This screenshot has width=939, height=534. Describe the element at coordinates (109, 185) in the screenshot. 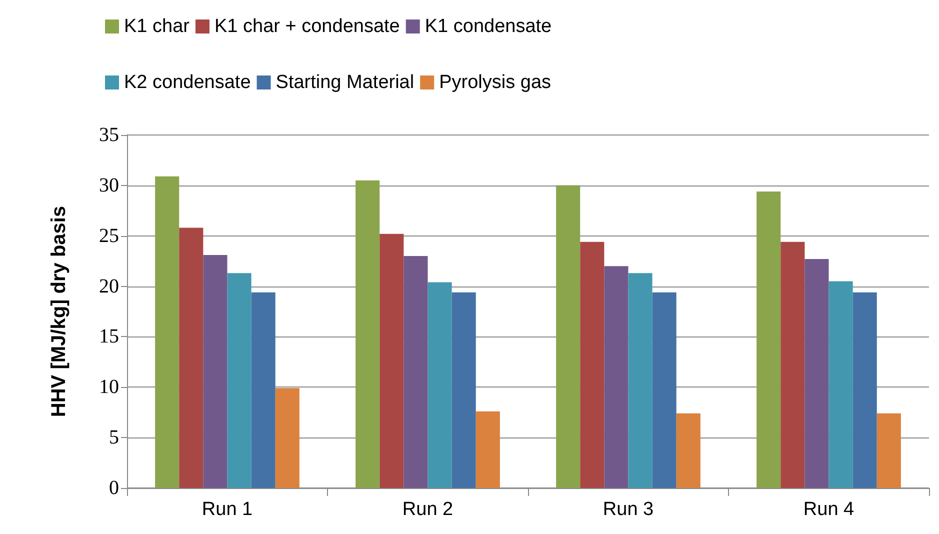

I see `y-tick-label: 30` at that location.